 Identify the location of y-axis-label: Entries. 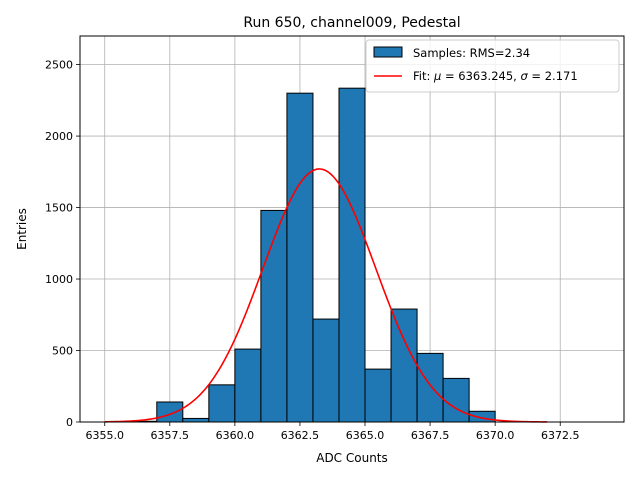
(22, 229).